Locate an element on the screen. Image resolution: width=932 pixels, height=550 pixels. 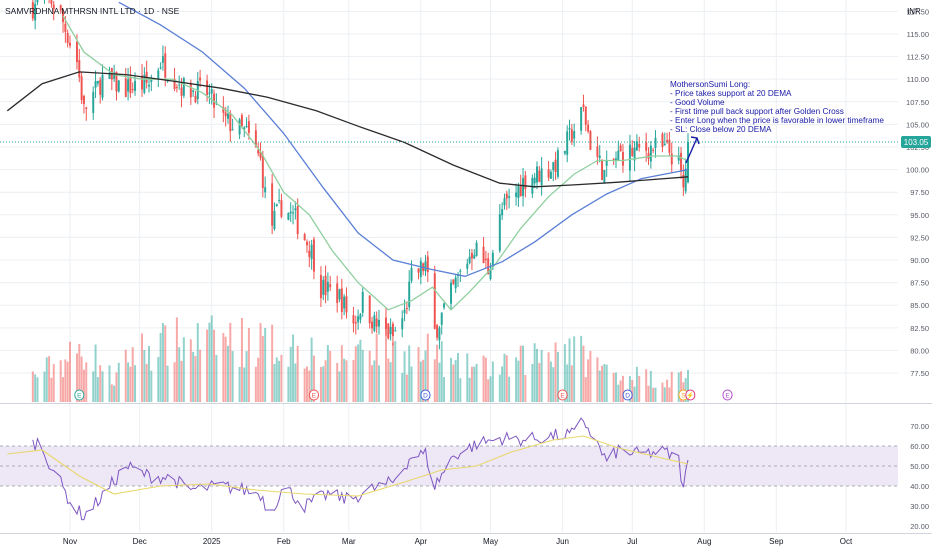
time-tick-label: Nov is located at coordinates (70, 541).